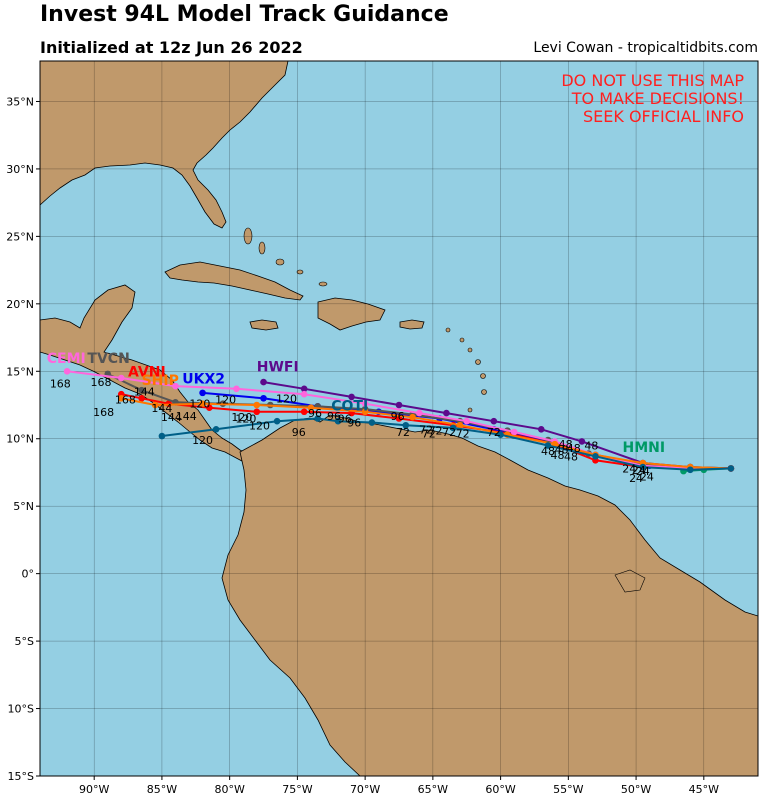 The image size is (768, 801). I want to click on lon-tick-label: 85°W, so click(162, 789).